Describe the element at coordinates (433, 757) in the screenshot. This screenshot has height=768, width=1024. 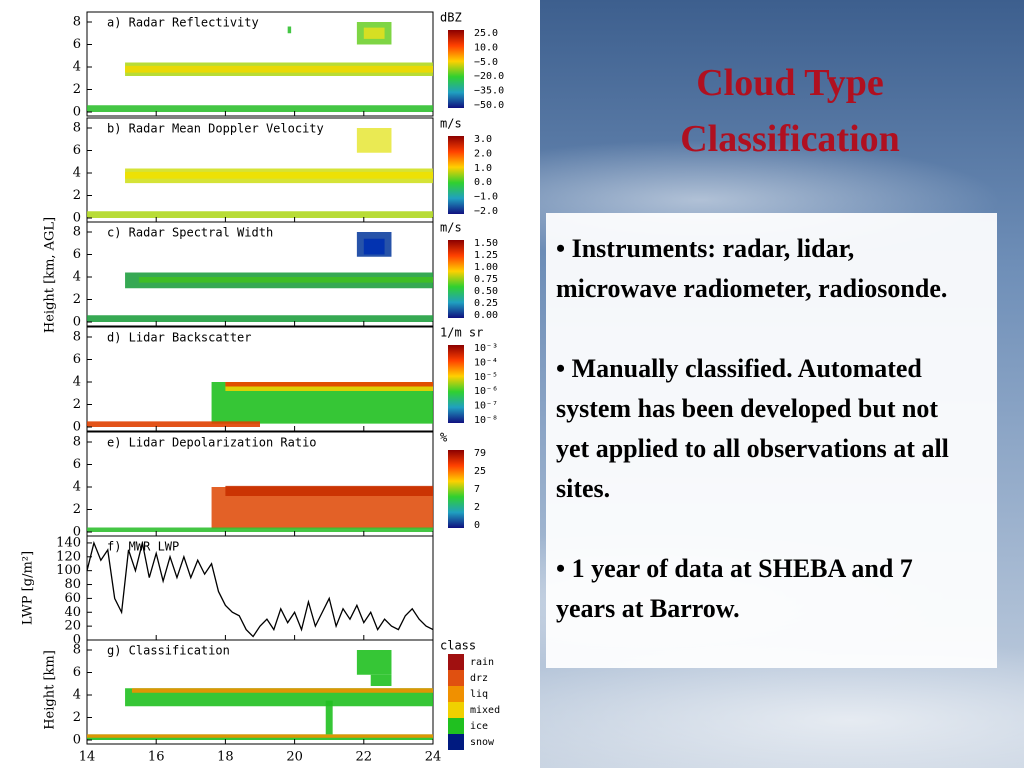
I see `x-tick-label: 24` at that location.